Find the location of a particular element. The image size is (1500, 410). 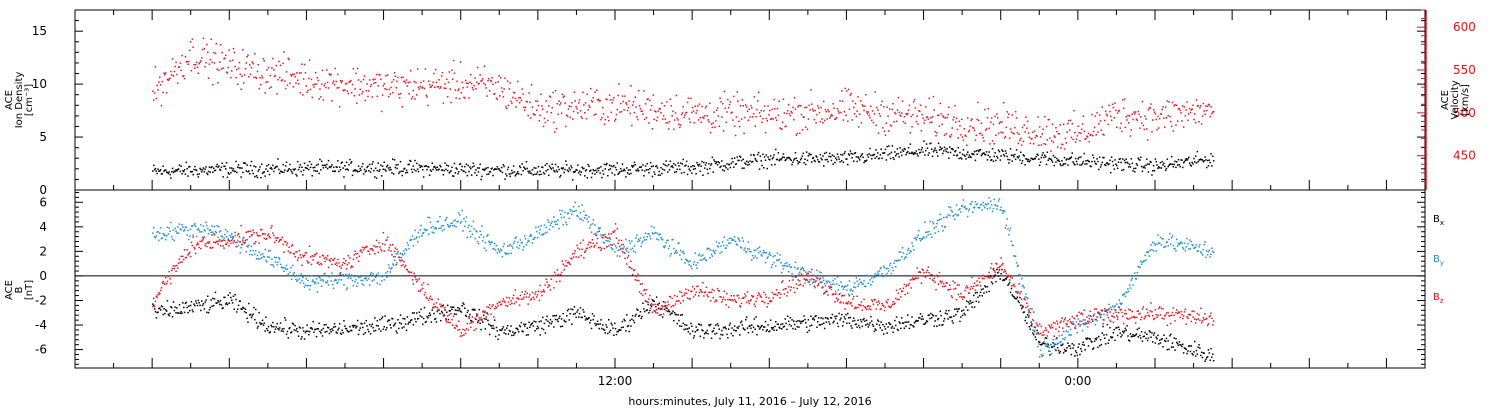

density-ytick-label: 0 is located at coordinates (43, 190).